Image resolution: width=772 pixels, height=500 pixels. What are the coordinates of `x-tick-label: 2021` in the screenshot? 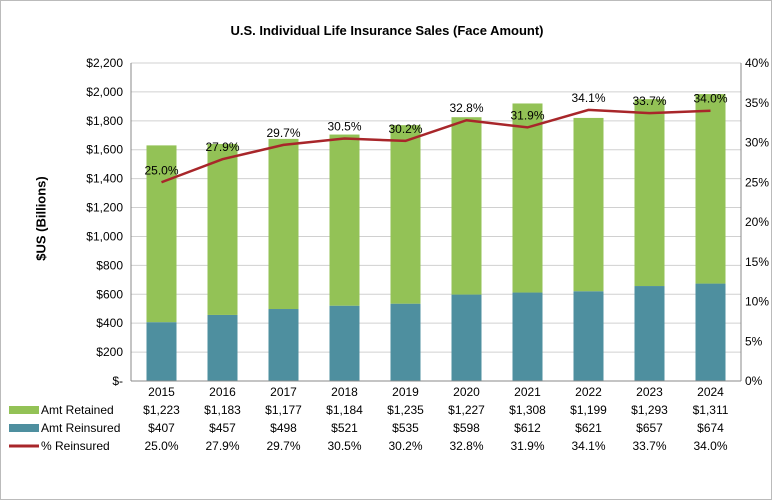 It's located at (527, 392).